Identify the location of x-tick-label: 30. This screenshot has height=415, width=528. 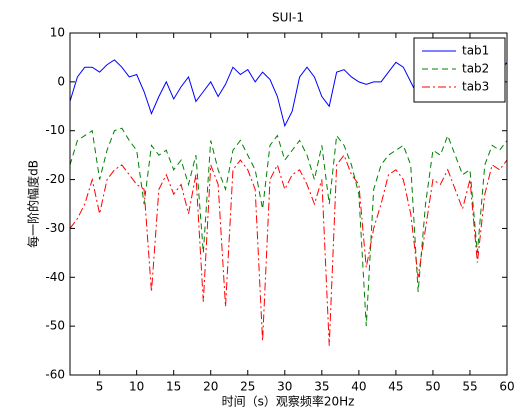
(284, 387).